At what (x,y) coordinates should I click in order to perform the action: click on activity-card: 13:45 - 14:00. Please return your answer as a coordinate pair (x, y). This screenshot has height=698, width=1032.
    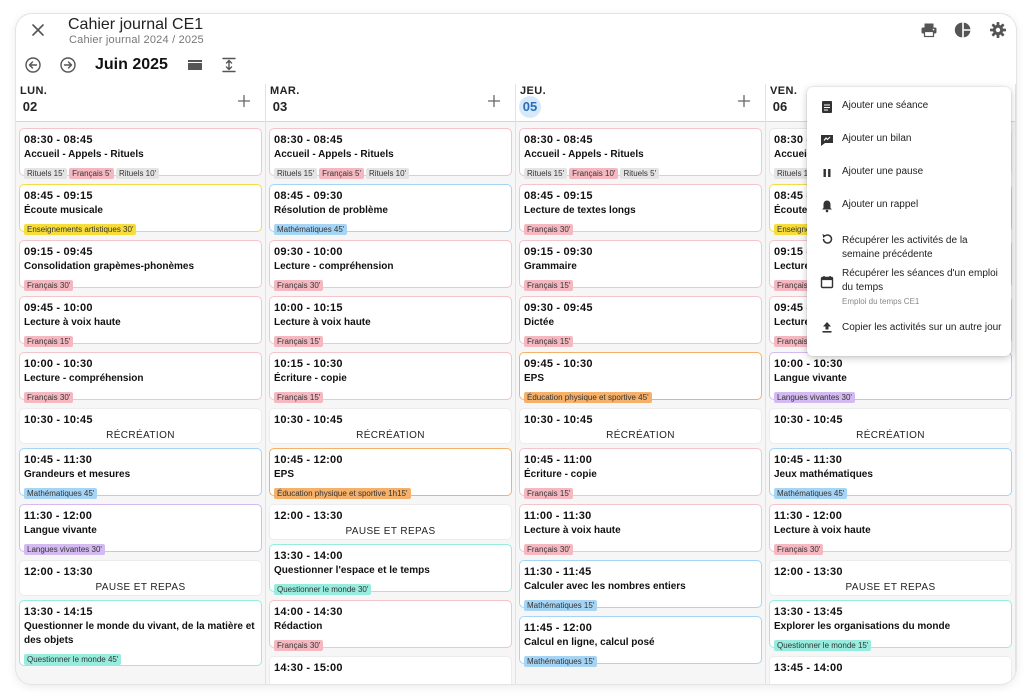
    Looking at the image, I should click on (890, 670).